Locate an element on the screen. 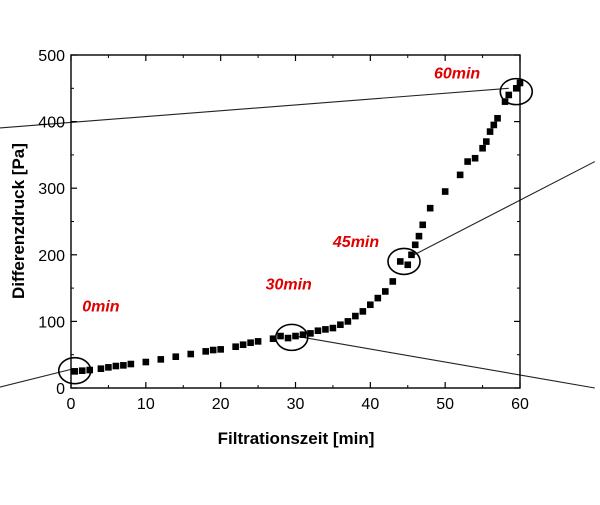 This screenshot has width=600, height=505. y-tick-label: 500 is located at coordinates (51, 56).